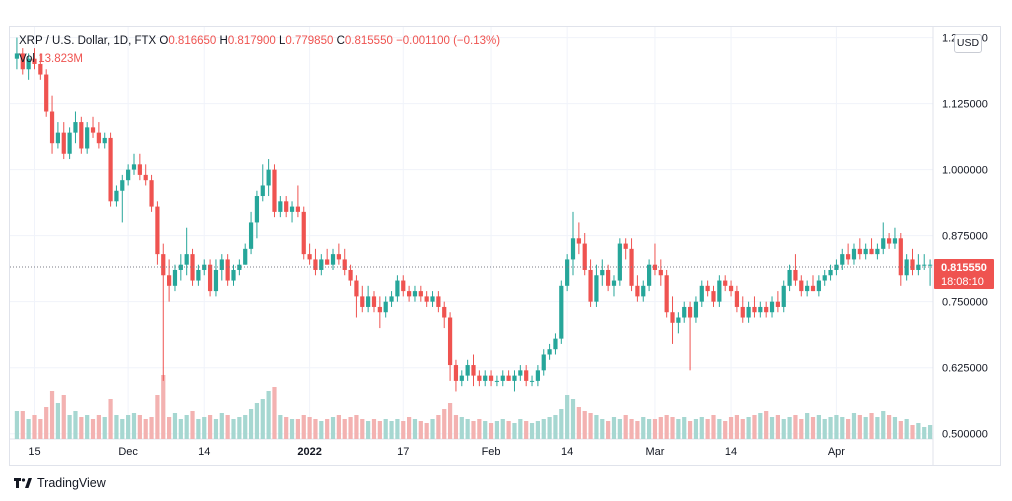 The height and width of the screenshot is (501, 1012). Describe the element at coordinates (965, 369) in the screenshot. I see `y-tick-label: 0.625000` at that location.